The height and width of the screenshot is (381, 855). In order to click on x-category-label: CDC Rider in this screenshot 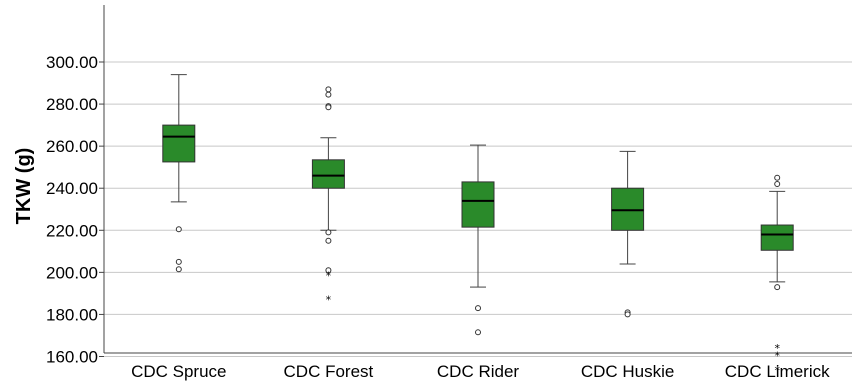, I will do `click(478, 371)`.